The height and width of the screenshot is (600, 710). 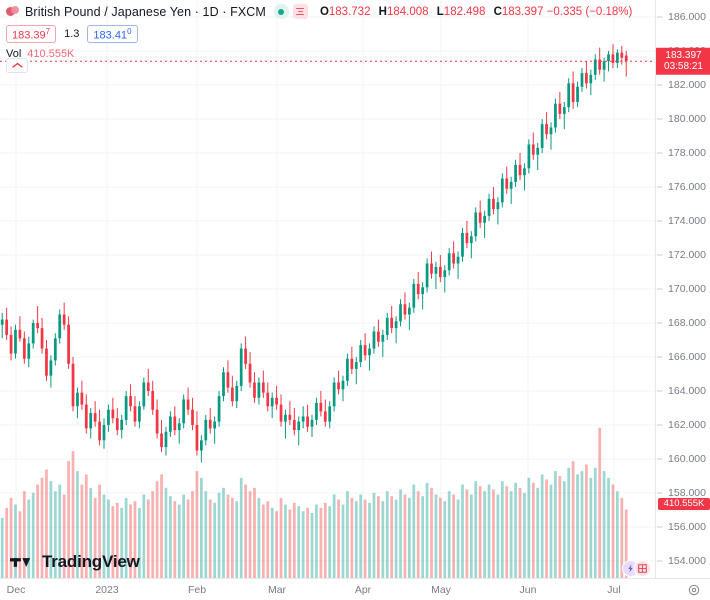 I want to click on spread-value: 1.3, so click(x=72, y=34).